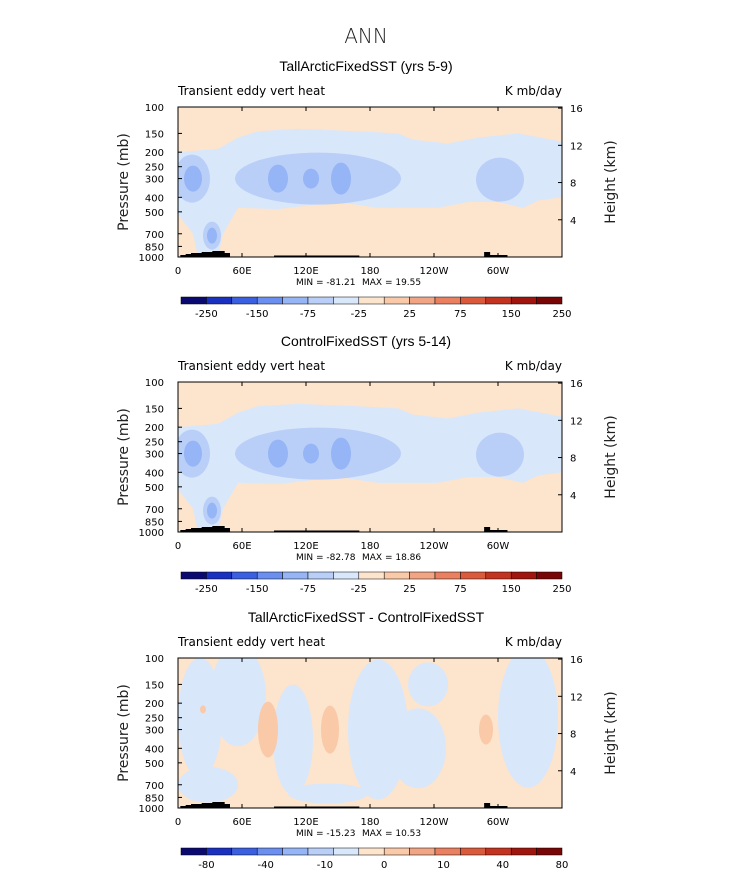 This screenshot has height=872, width=733. What do you see at coordinates (366, 341) in the screenshot?
I see `panel-title: ControlFixedSST (yrs 5-14)` at bounding box center [366, 341].